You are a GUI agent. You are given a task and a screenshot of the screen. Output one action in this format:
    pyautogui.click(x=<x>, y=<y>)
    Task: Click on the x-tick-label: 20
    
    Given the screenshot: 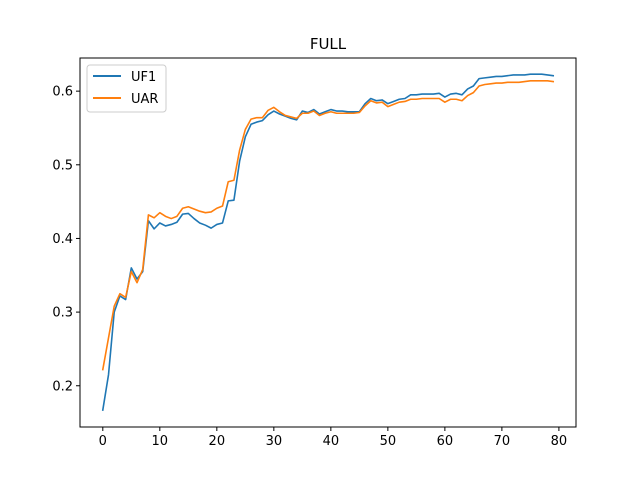 What is the action you would take?
    pyautogui.click(x=217, y=441)
    